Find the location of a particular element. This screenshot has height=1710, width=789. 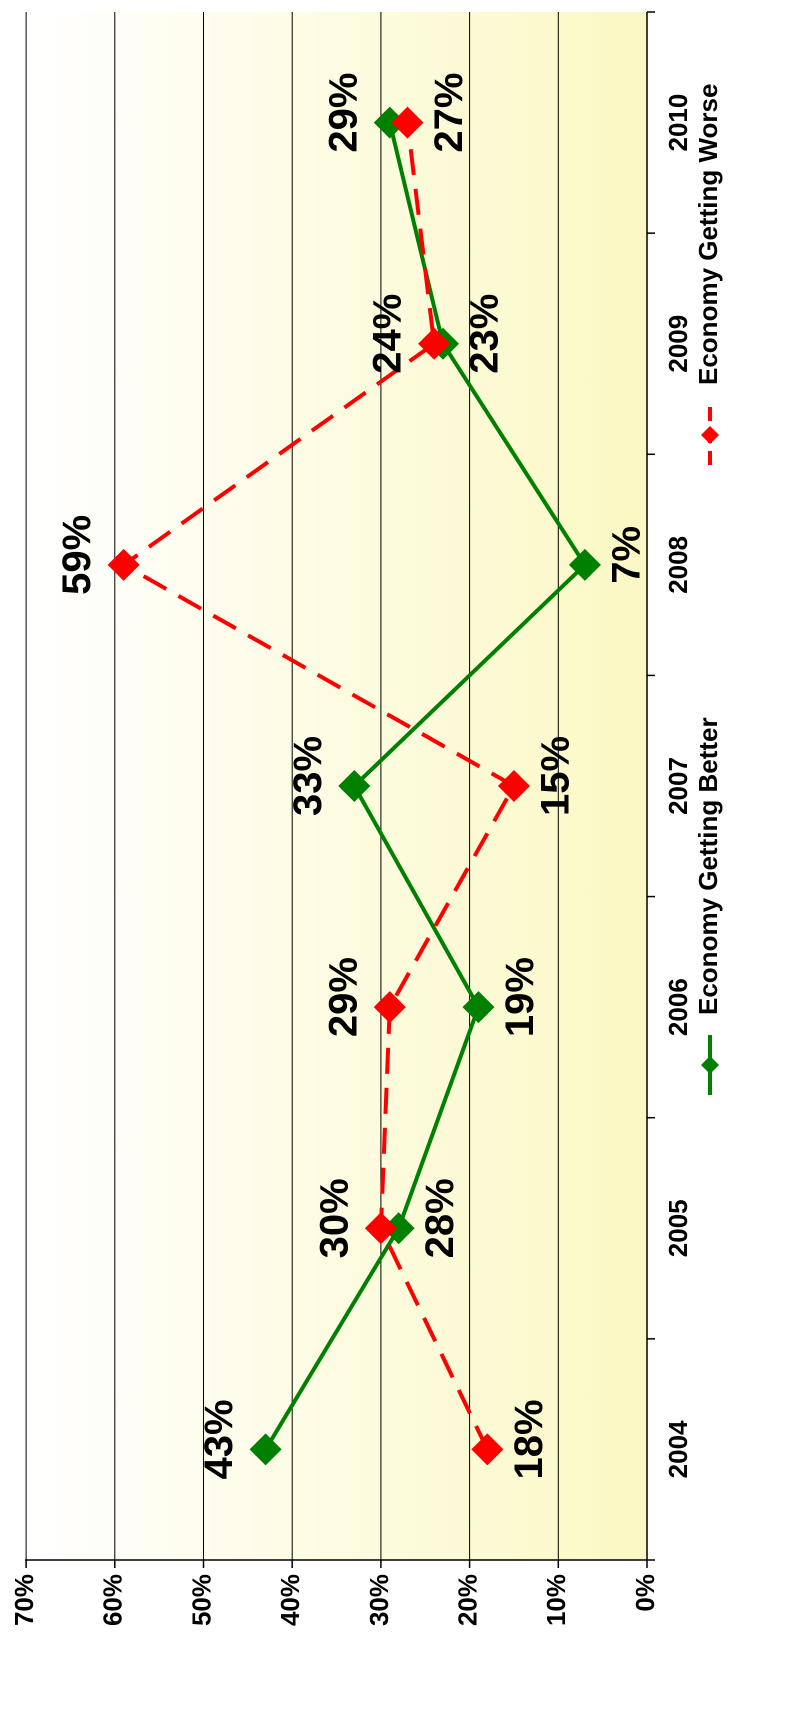

value-tick-label: 40% is located at coordinates (290, 1600).